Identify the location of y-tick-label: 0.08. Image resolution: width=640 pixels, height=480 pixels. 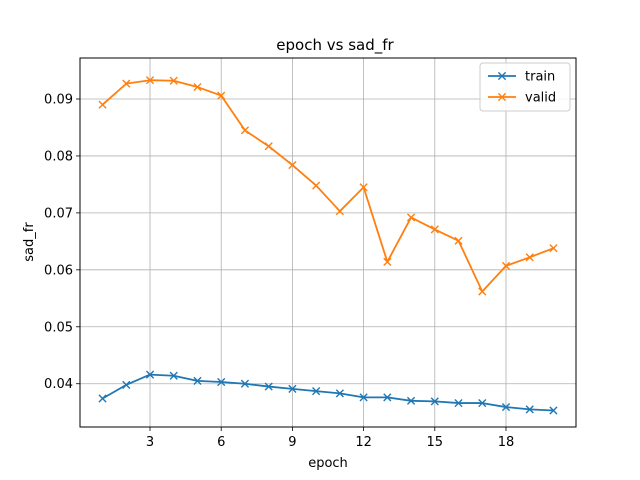
(58, 156).